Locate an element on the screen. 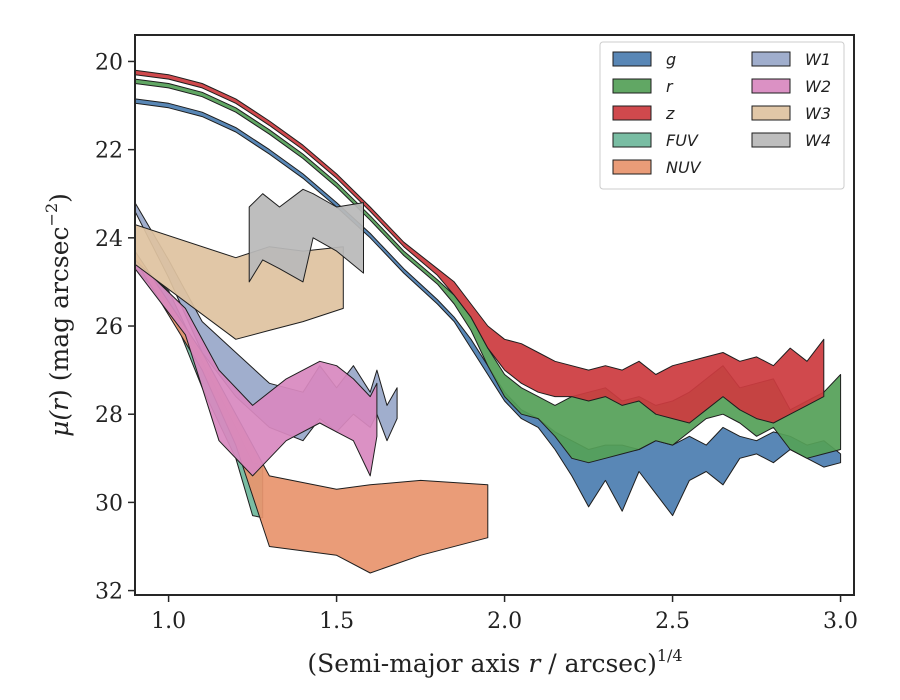  x-axis-label: (Semi-major axis r / arcsec)1/4 is located at coordinates (494, 662).